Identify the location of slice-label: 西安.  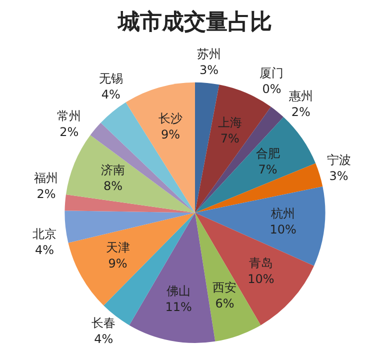
(224, 287).